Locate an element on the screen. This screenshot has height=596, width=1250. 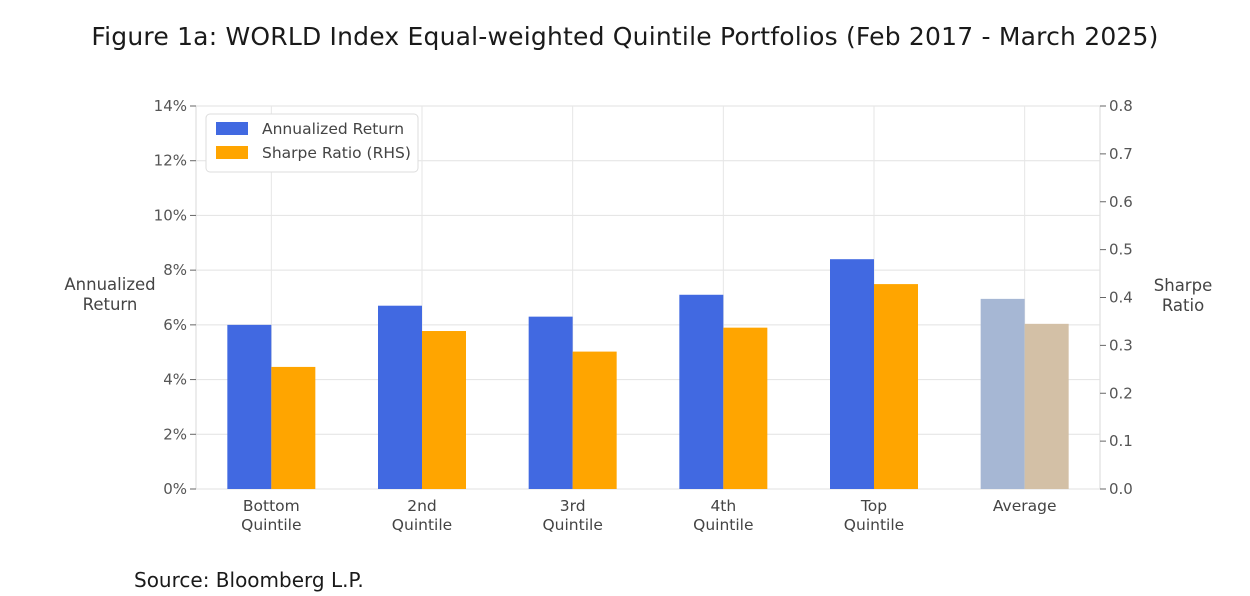
legend-box is located at coordinates (312, 143).